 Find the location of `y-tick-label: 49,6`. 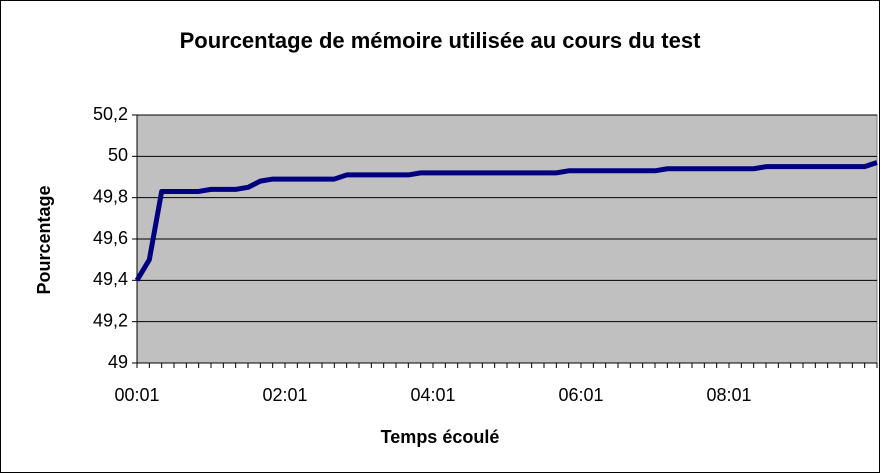

y-tick-label: 49,6 is located at coordinates (110, 238).